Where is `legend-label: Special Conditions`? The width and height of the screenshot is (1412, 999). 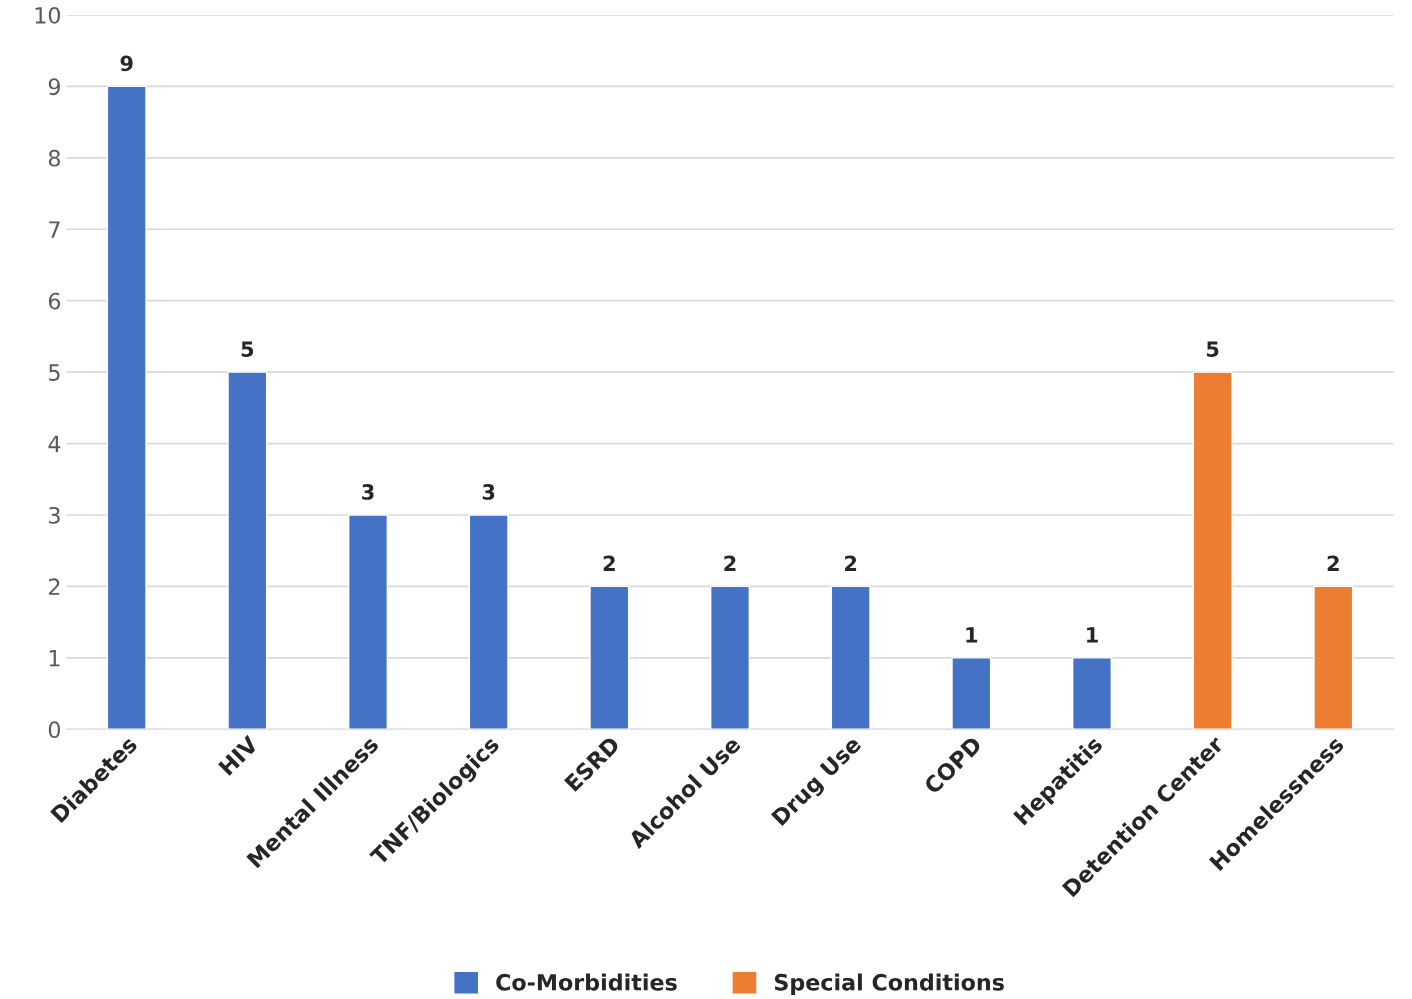
legend-label: Special Conditions is located at coordinates (889, 984).